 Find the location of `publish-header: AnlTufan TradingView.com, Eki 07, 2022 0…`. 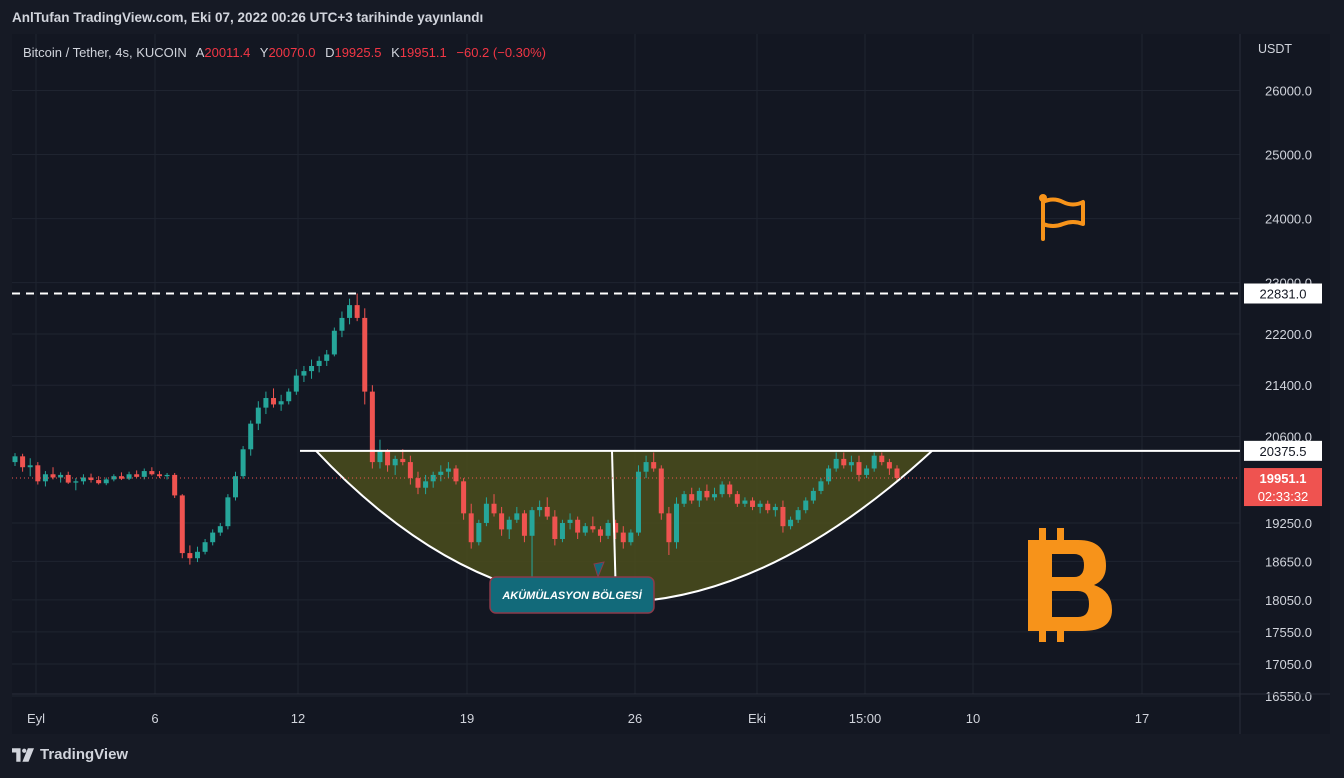

publish-header: AnlTufan TradingView.com, Eki 07, 2022 0… is located at coordinates (248, 17).